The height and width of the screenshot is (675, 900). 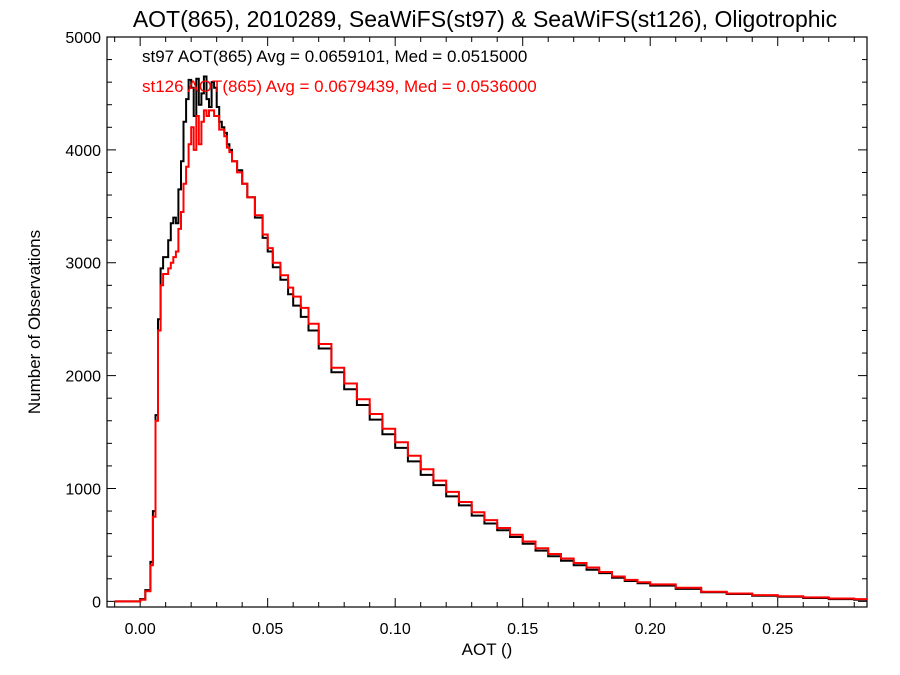 What do you see at coordinates (96, 602) in the screenshot?
I see `y-tick-label: 0` at bounding box center [96, 602].